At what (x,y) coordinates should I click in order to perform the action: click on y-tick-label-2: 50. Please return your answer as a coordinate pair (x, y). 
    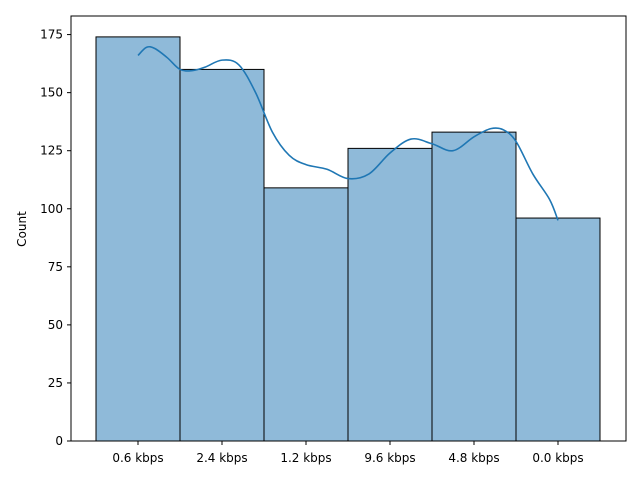
    Looking at the image, I should click on (55, 325).